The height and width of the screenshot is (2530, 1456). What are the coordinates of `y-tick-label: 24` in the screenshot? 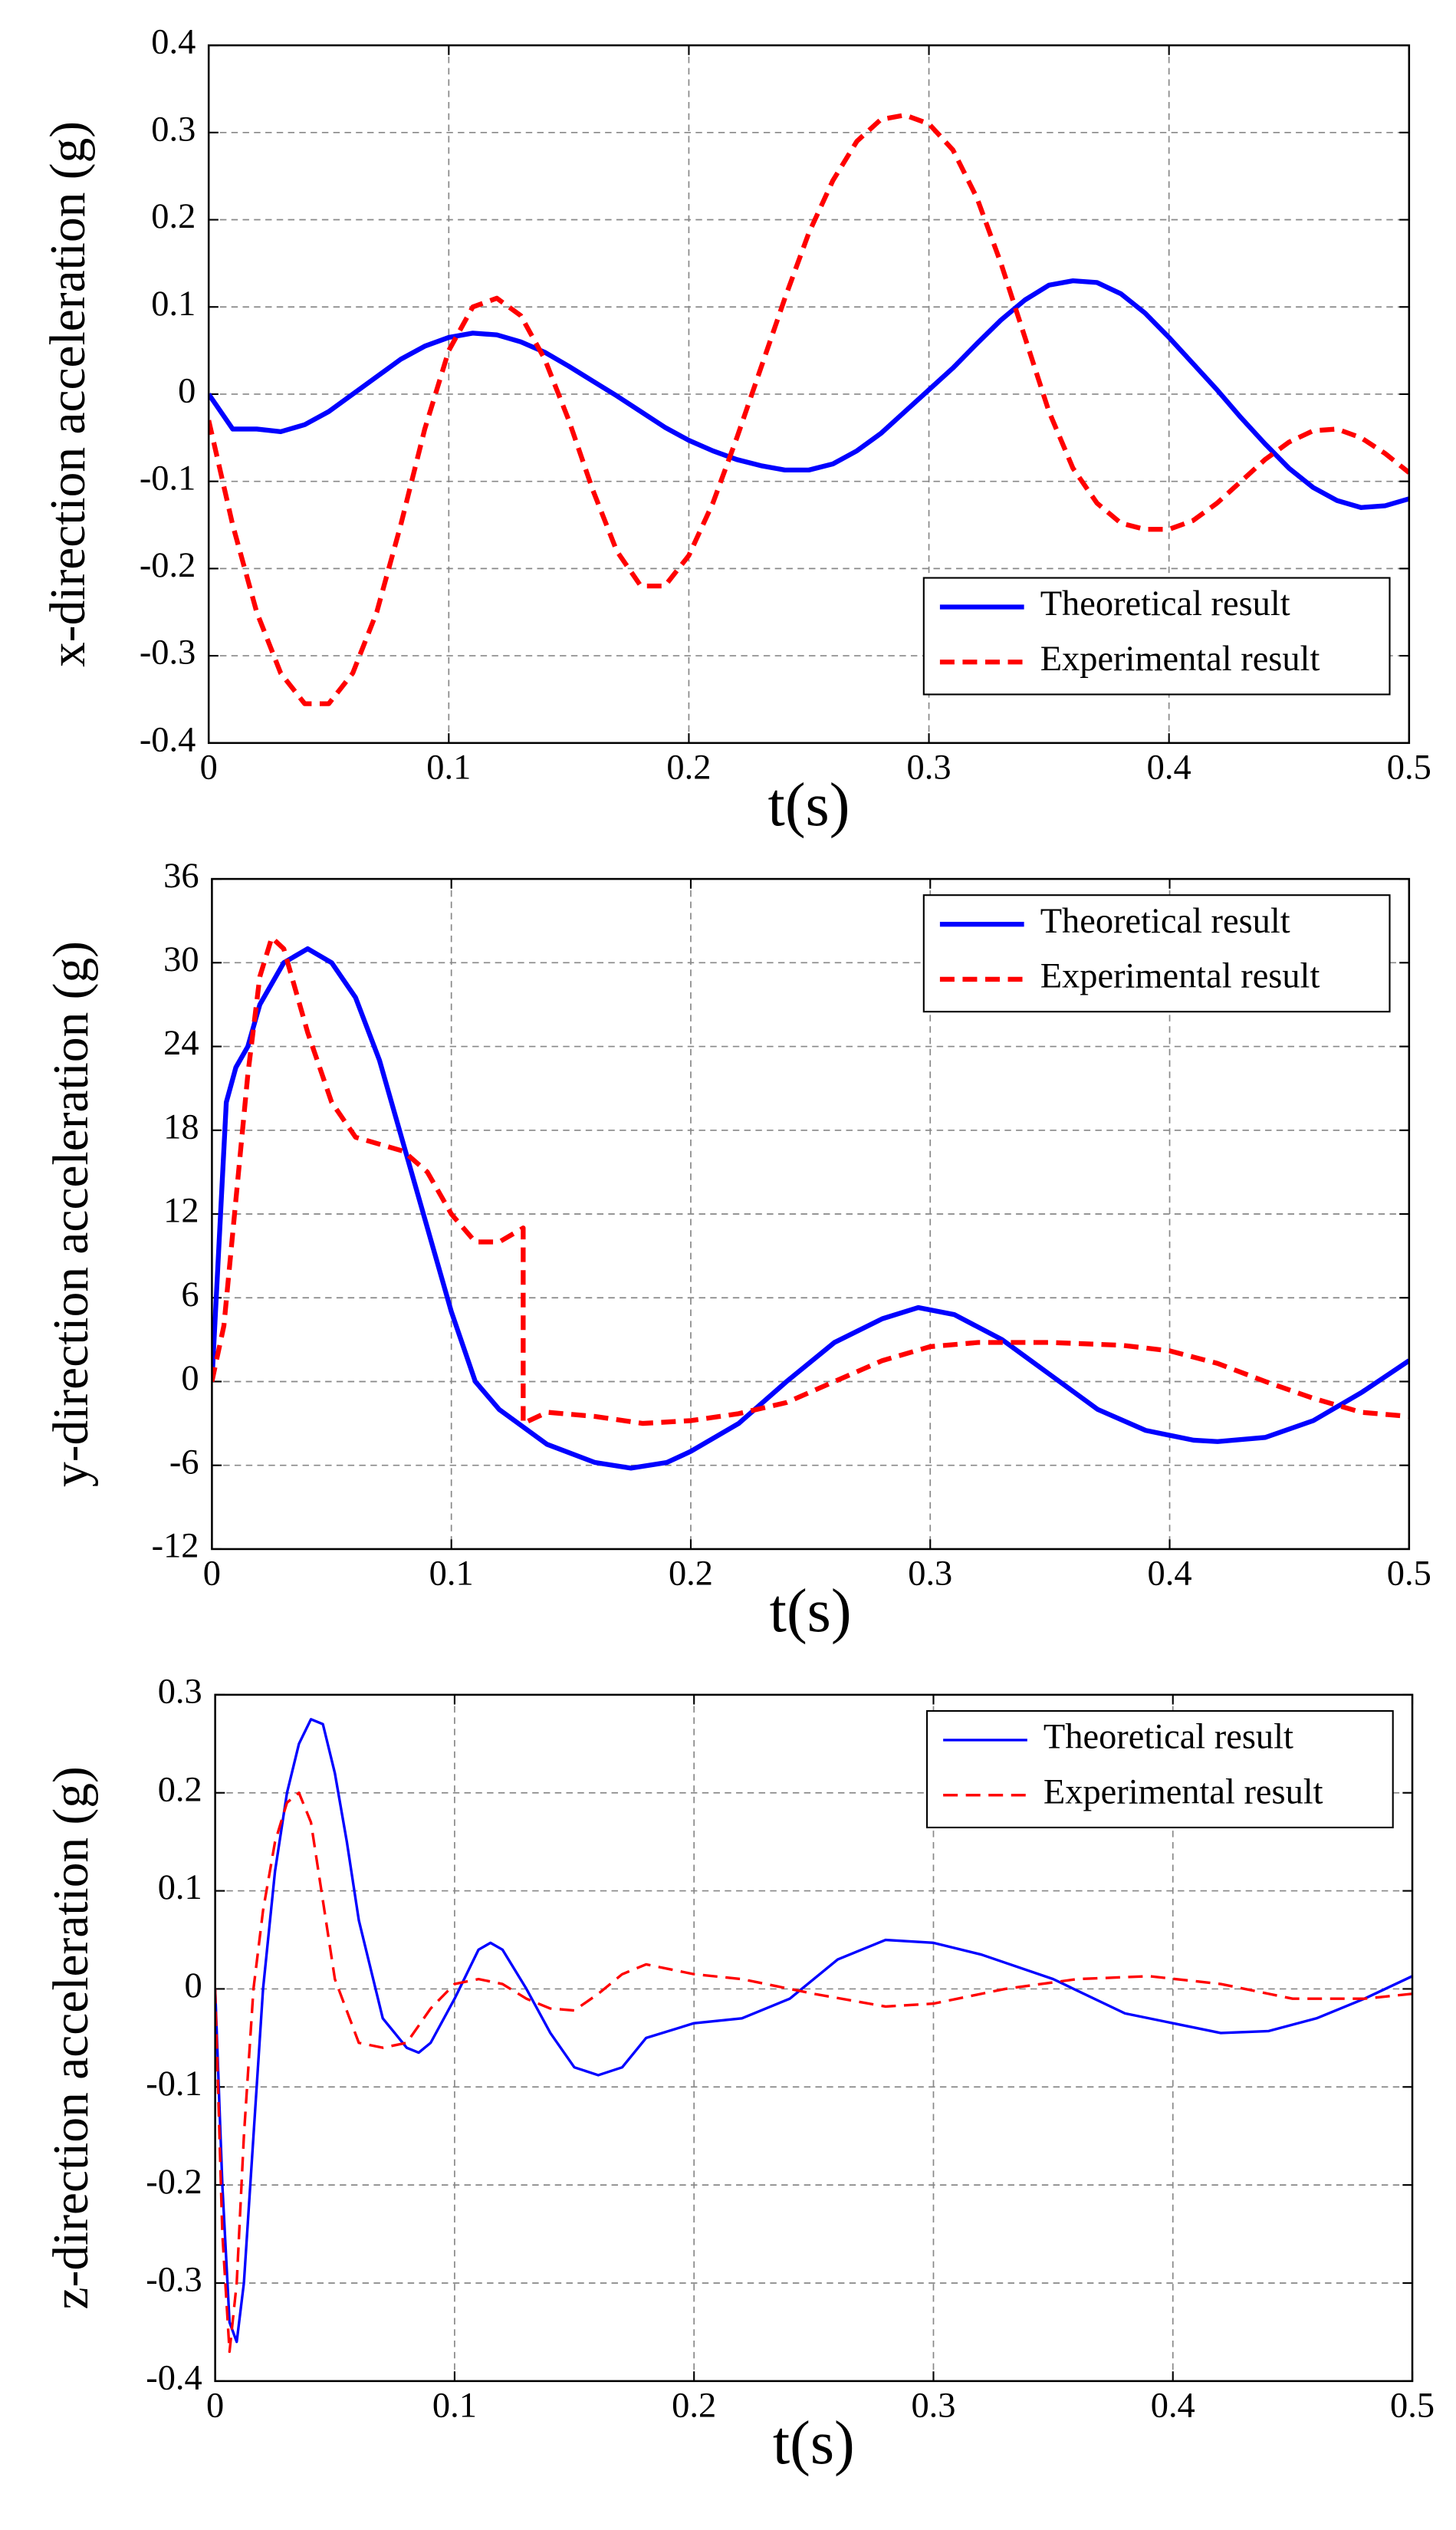 It's located at (181, 1043).